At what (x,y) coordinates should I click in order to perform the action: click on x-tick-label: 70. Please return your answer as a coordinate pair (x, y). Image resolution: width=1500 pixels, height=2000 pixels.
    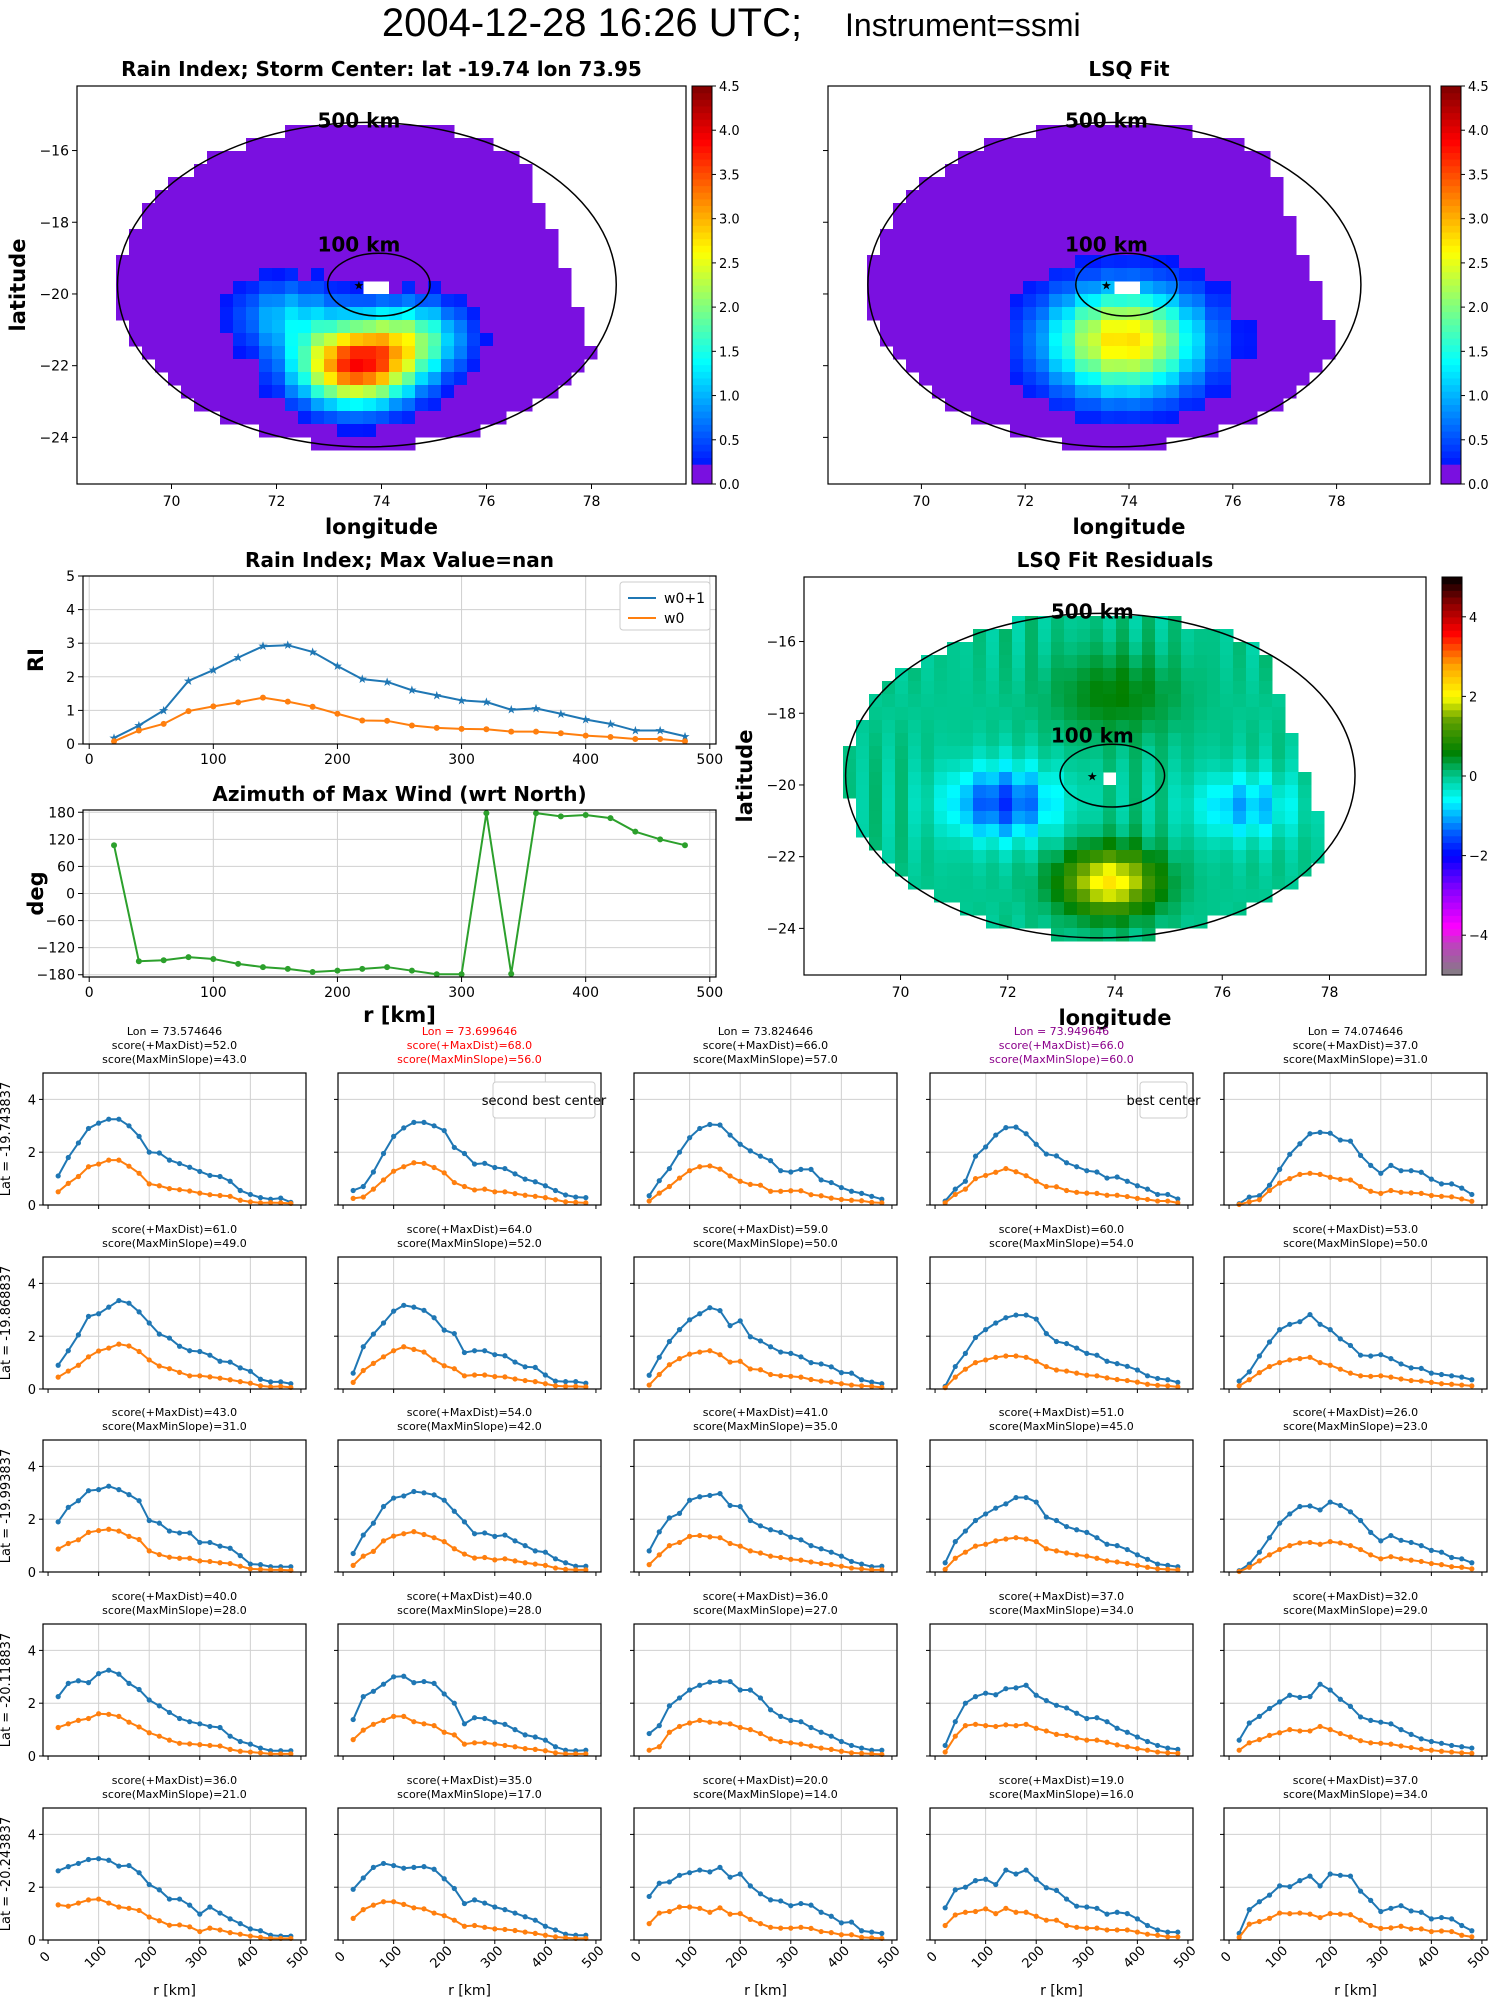
    Looking at the image, I should click on (901, 993).